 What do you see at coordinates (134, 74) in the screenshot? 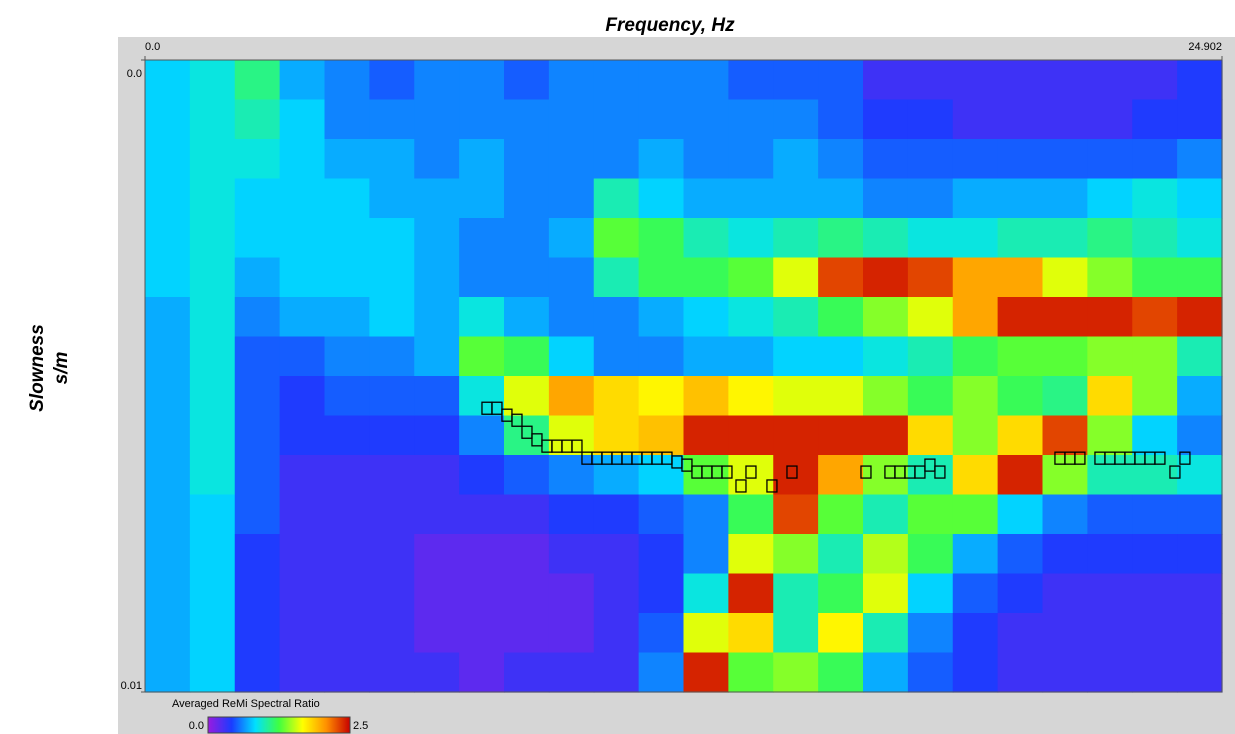
I see `y-tick-label: 0.0` at bounding box center [134, 74].